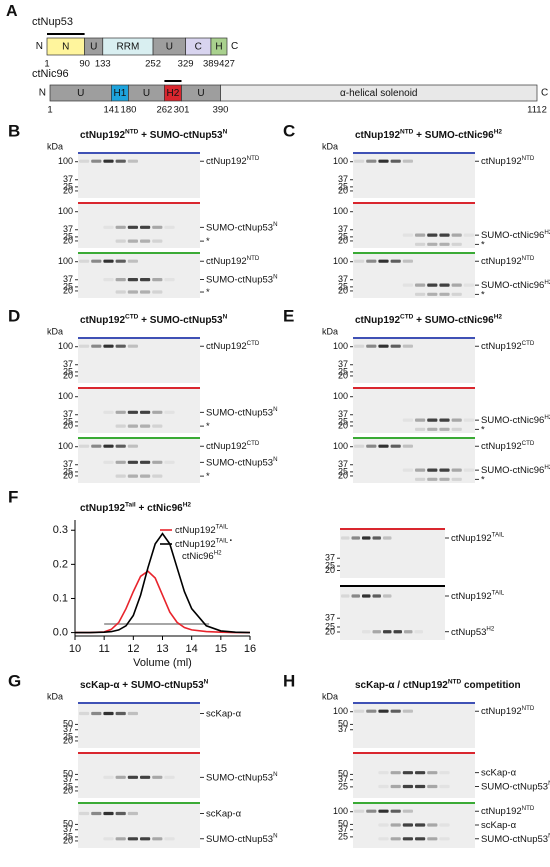 The height and width of the screenshot is (867, 550). I want to click on panel-letter: D, so click(14, 315).